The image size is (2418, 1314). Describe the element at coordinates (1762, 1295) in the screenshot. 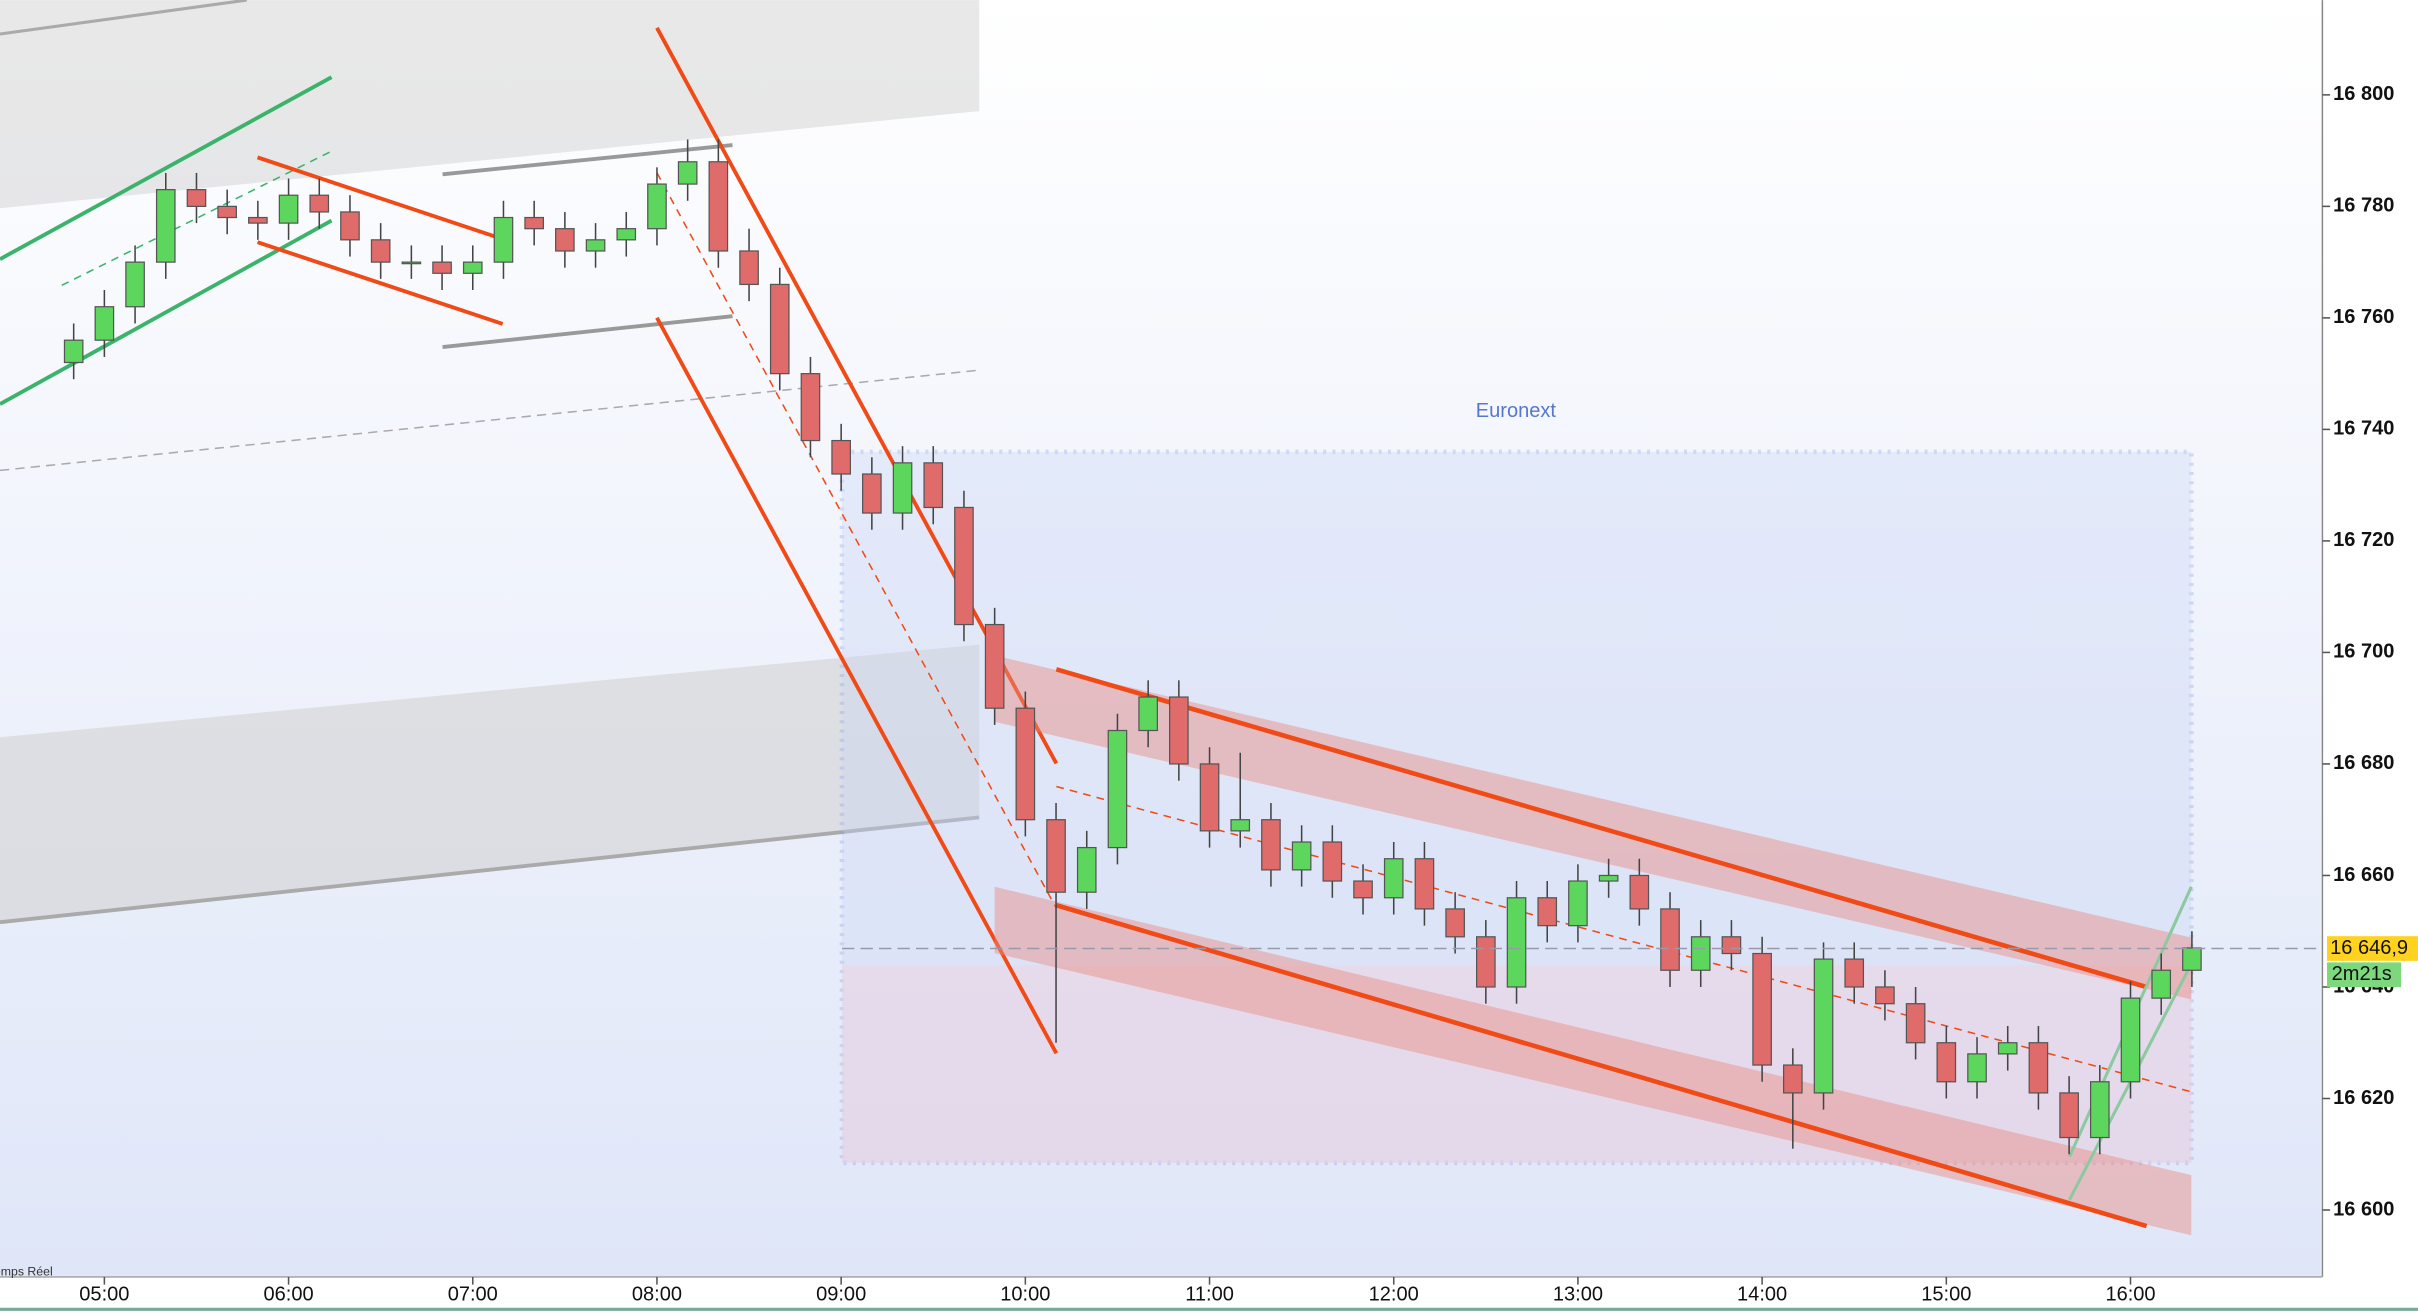

I see `x-tick-label: 14:00` at that location.